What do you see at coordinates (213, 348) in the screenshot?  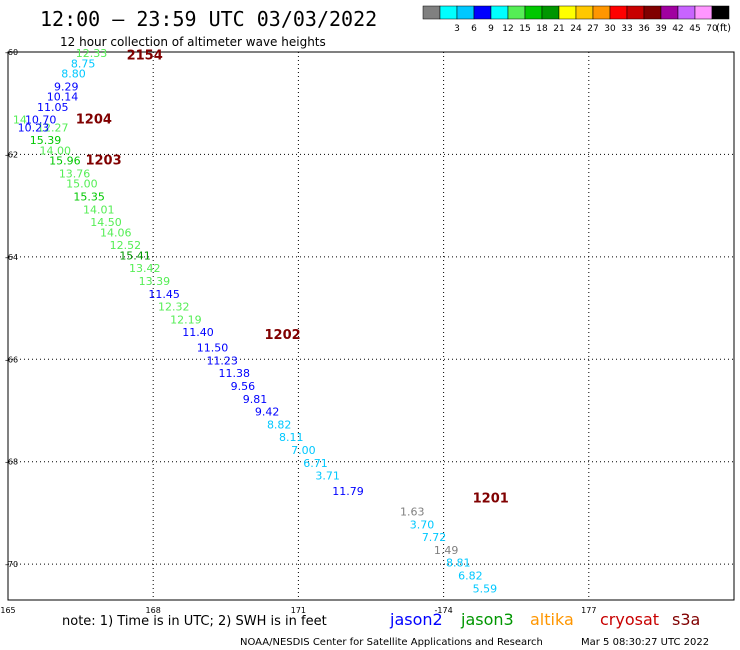 I see `wave-height-value: 11.50` at bounding box center [213, 348].